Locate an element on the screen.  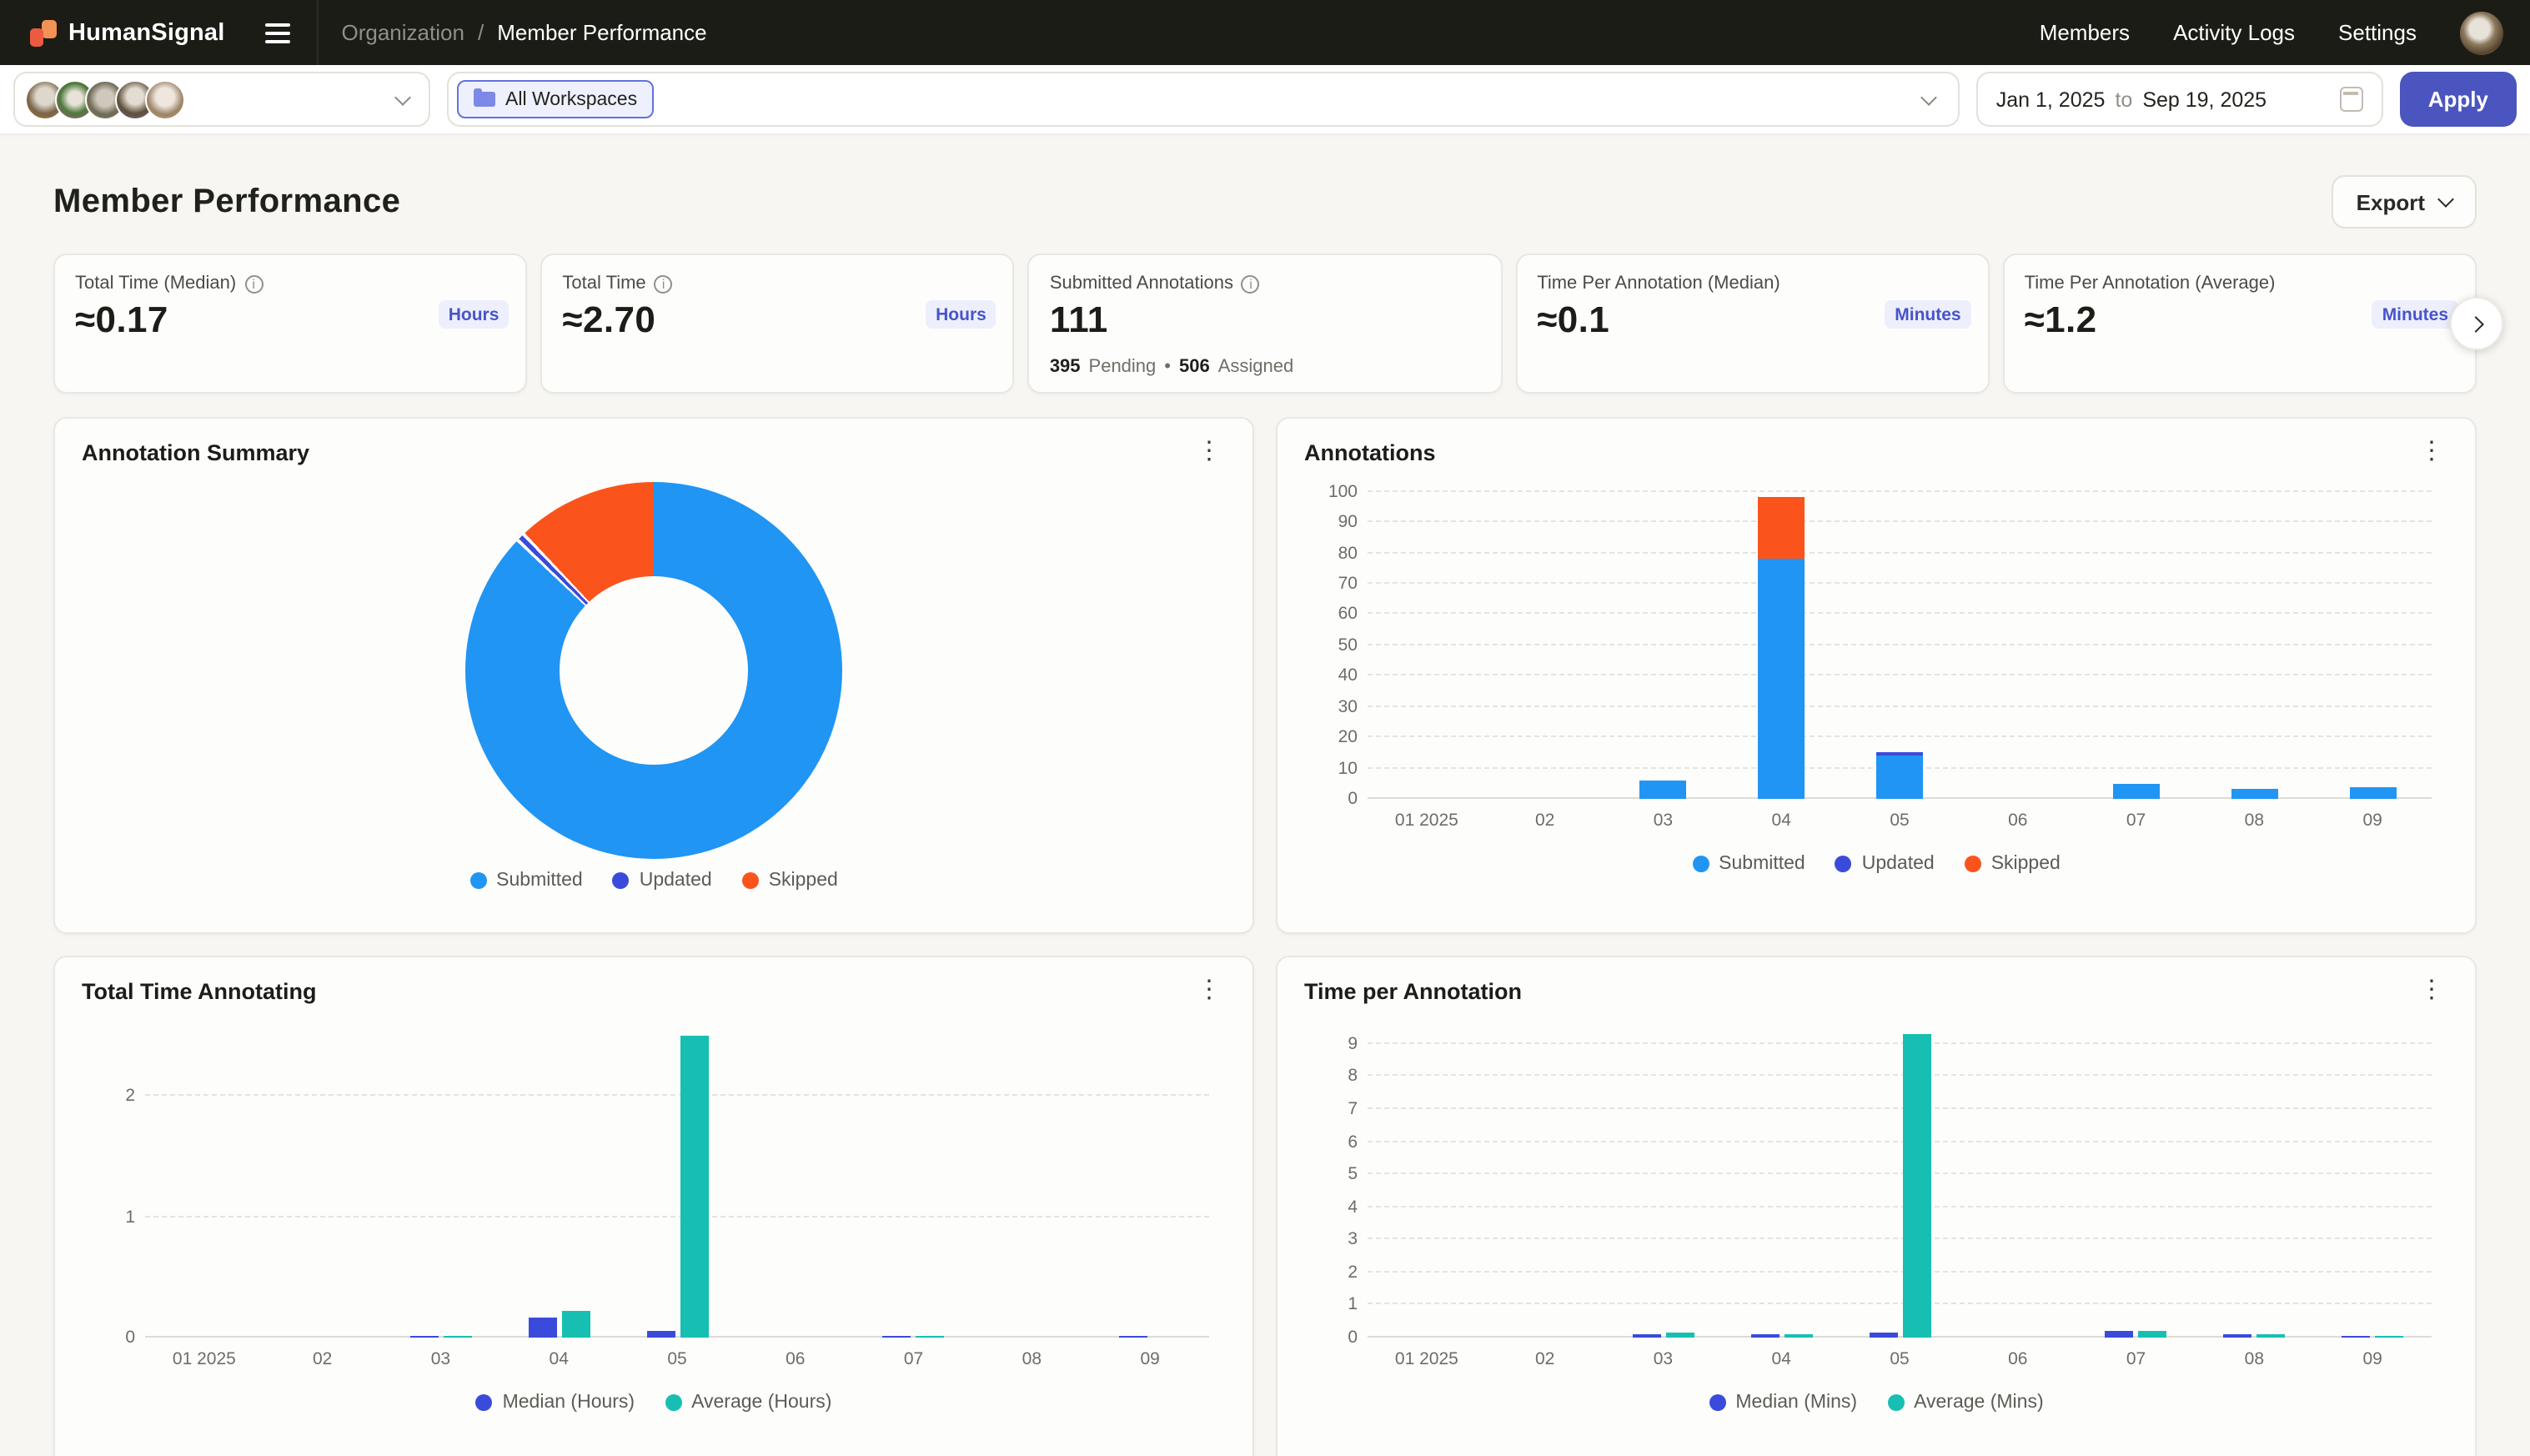
user-avatar is located at coordinates (2481, 32).